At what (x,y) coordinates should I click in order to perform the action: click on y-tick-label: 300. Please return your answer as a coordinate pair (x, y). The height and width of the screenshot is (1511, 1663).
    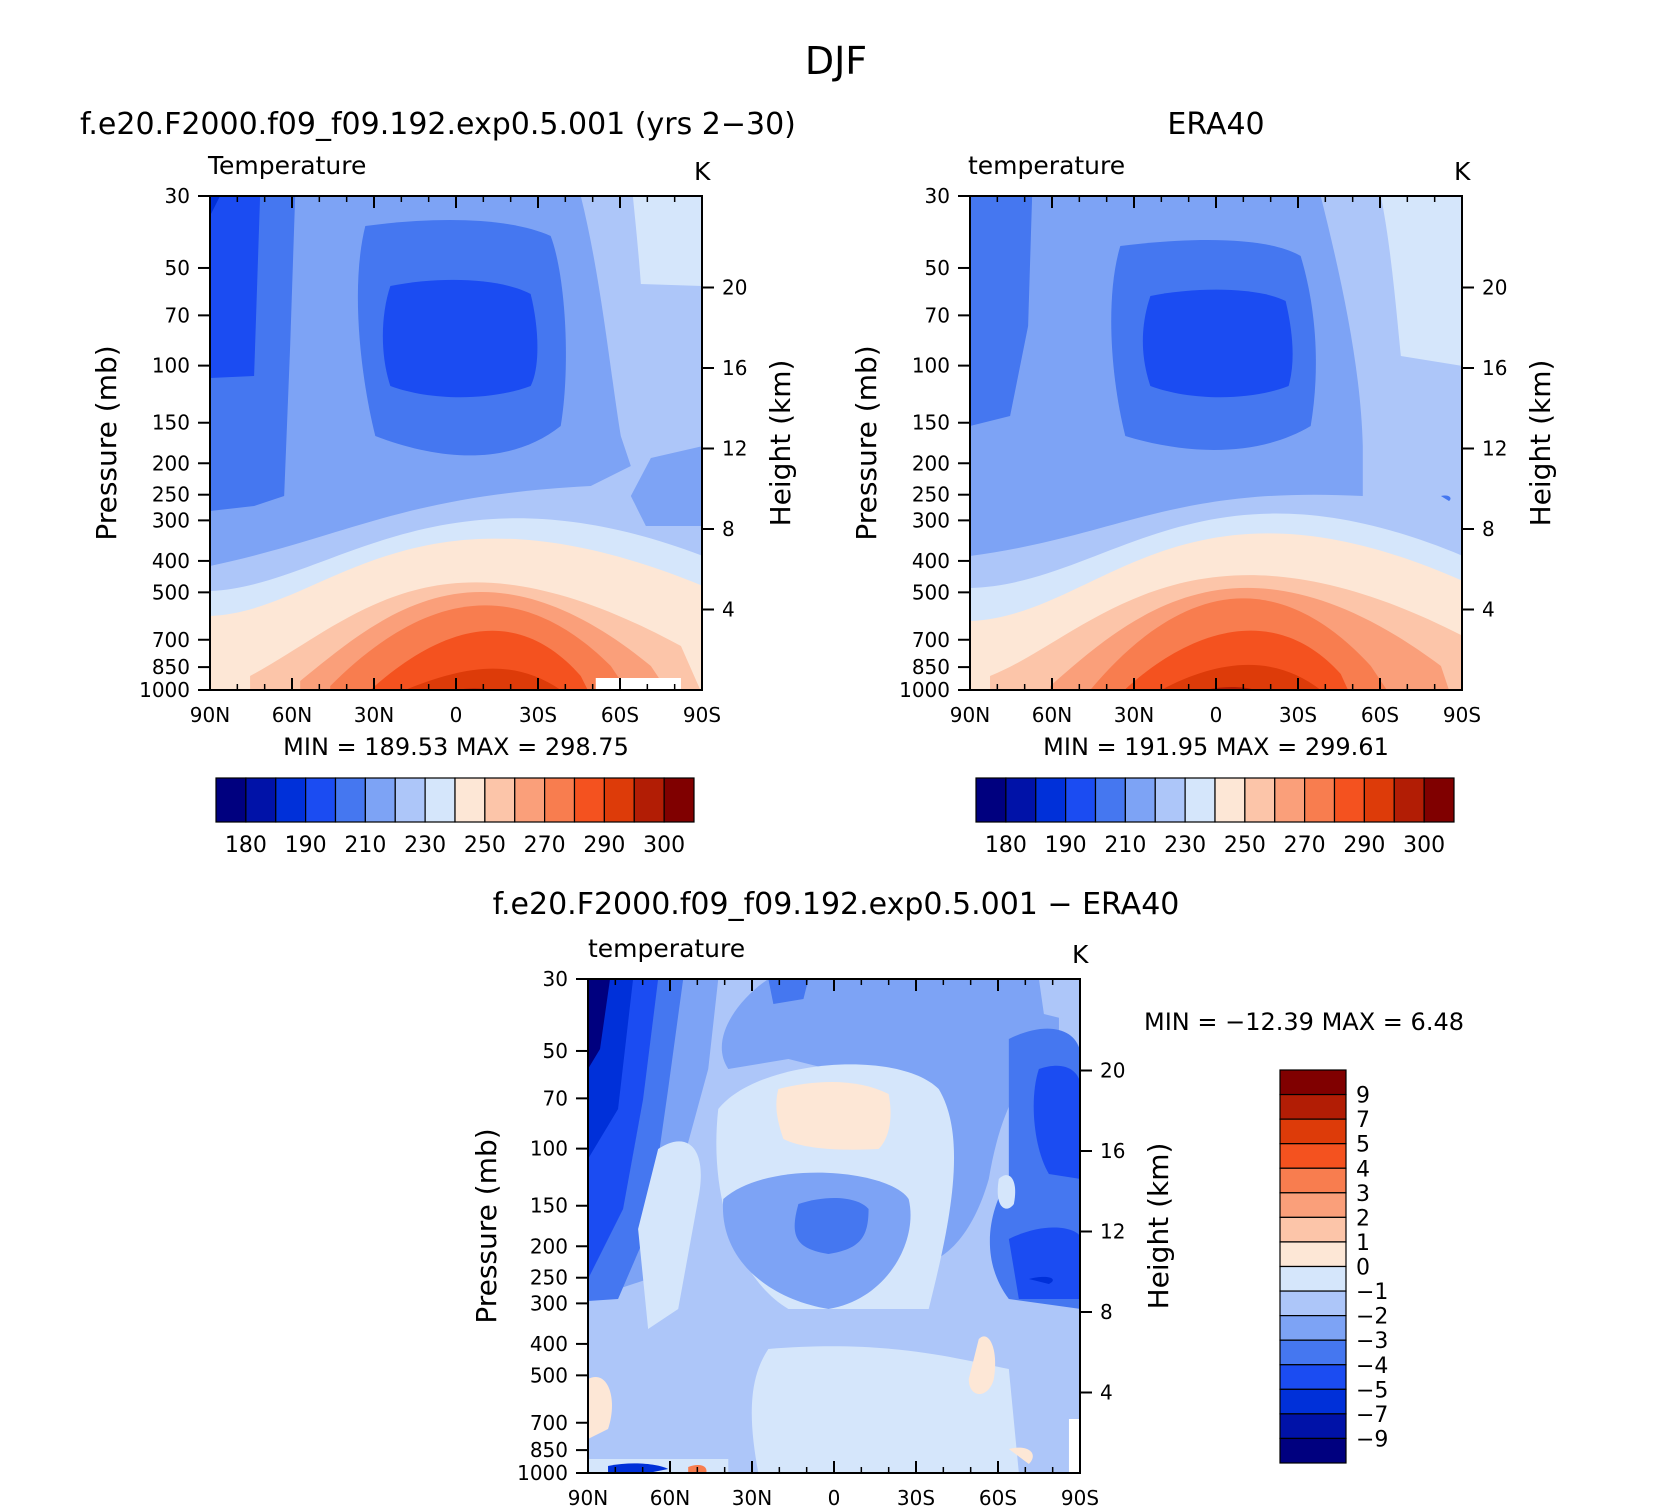
    Looking at the image, I should click on (549, 1303).